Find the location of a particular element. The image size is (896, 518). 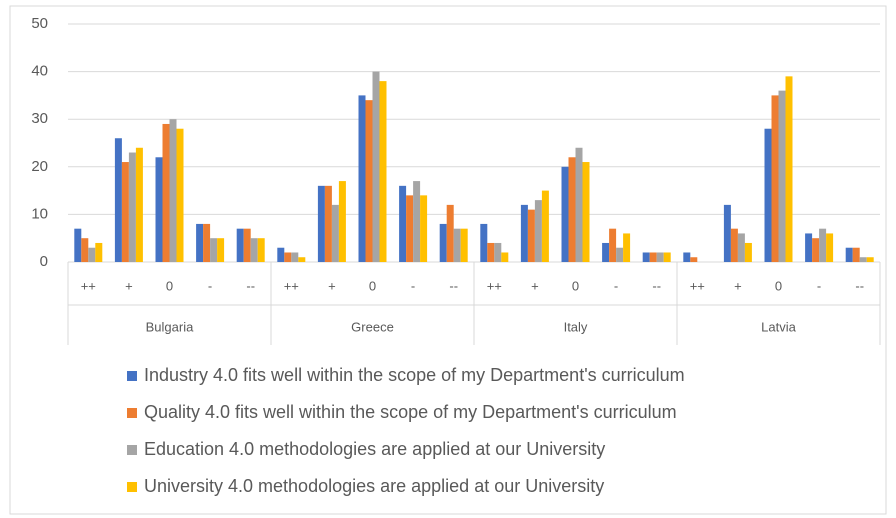

y-tick-label: 20 is located at coordinates (39, 166).